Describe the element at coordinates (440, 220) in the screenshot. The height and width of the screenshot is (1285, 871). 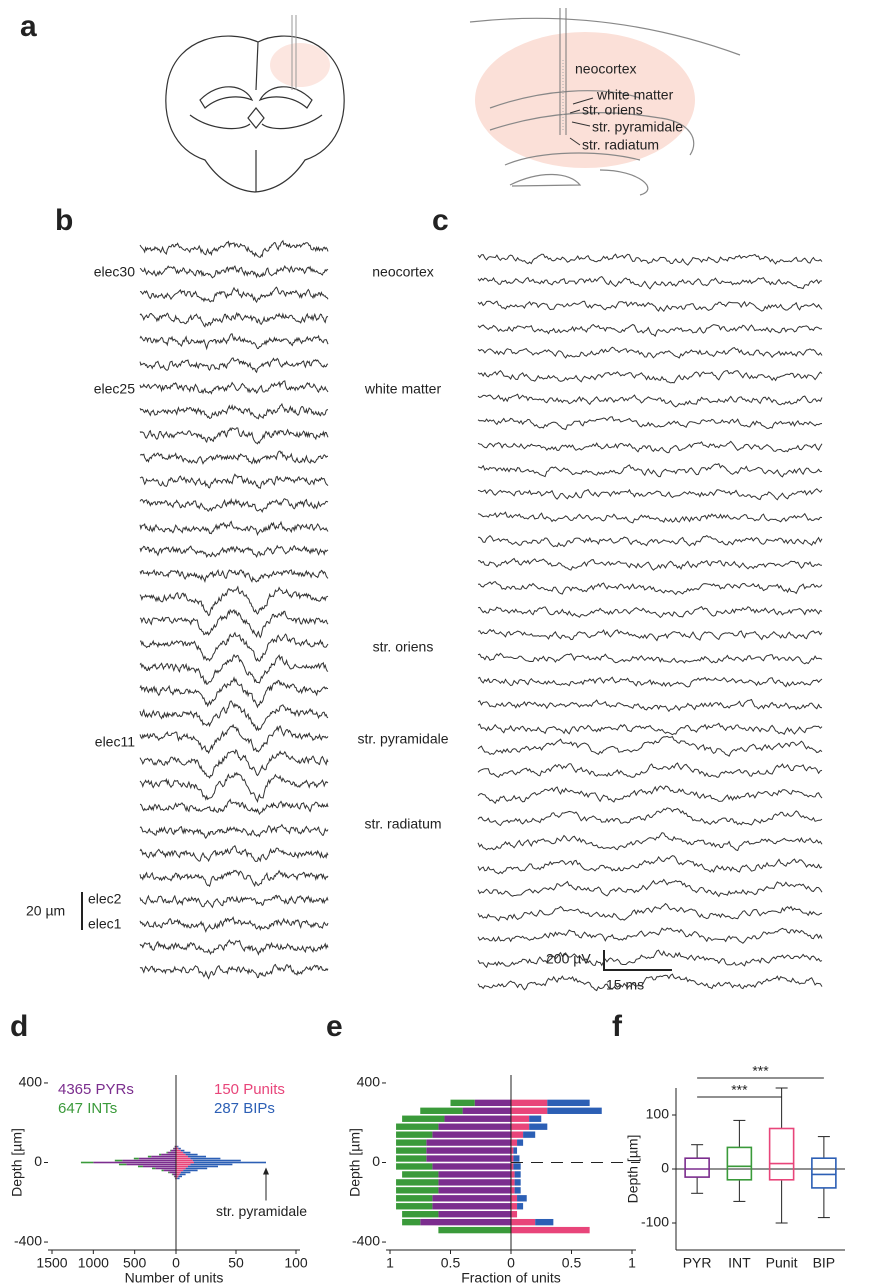
I see `panel-label: c` at that location.